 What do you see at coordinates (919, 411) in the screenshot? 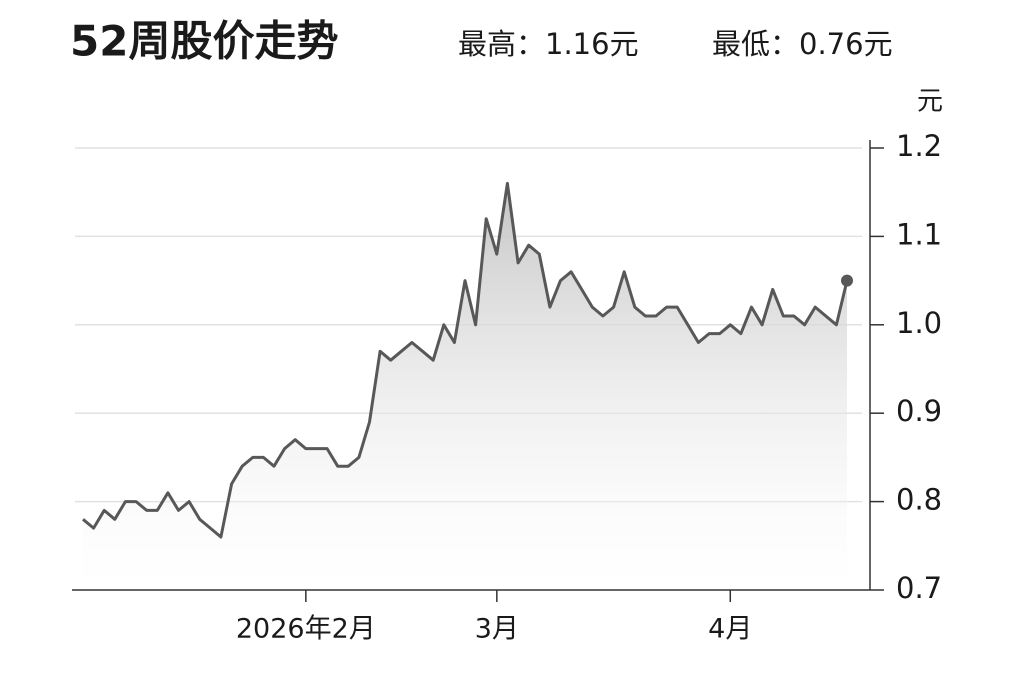
I see `y-tick-label: 0.9` at bounding box center [919, 411].